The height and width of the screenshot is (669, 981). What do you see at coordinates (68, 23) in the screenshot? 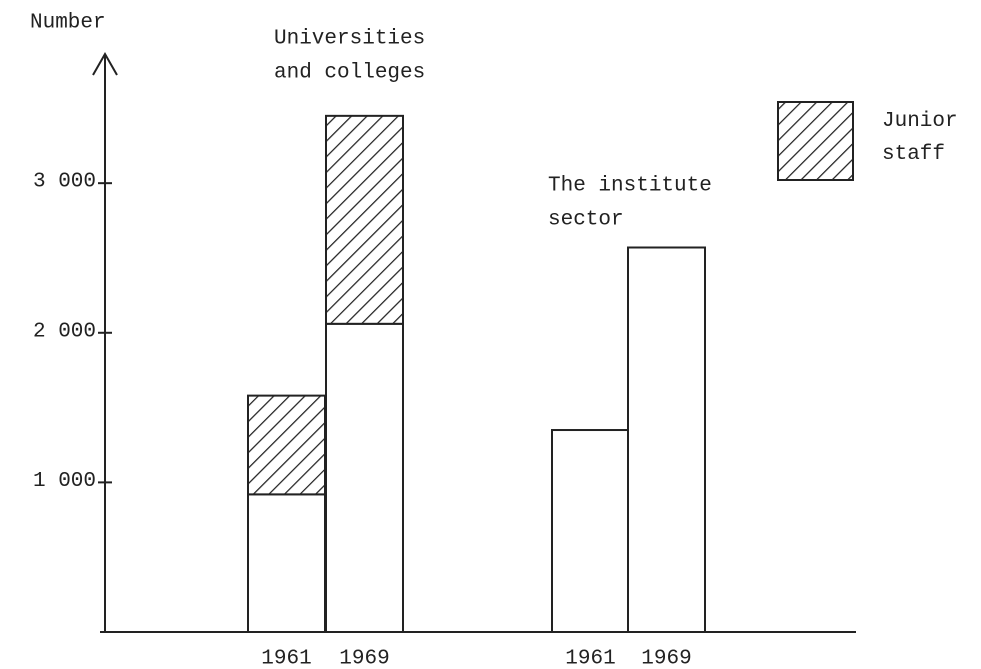
I see `y-axis-label: Number` at bounding box center [68, 23].